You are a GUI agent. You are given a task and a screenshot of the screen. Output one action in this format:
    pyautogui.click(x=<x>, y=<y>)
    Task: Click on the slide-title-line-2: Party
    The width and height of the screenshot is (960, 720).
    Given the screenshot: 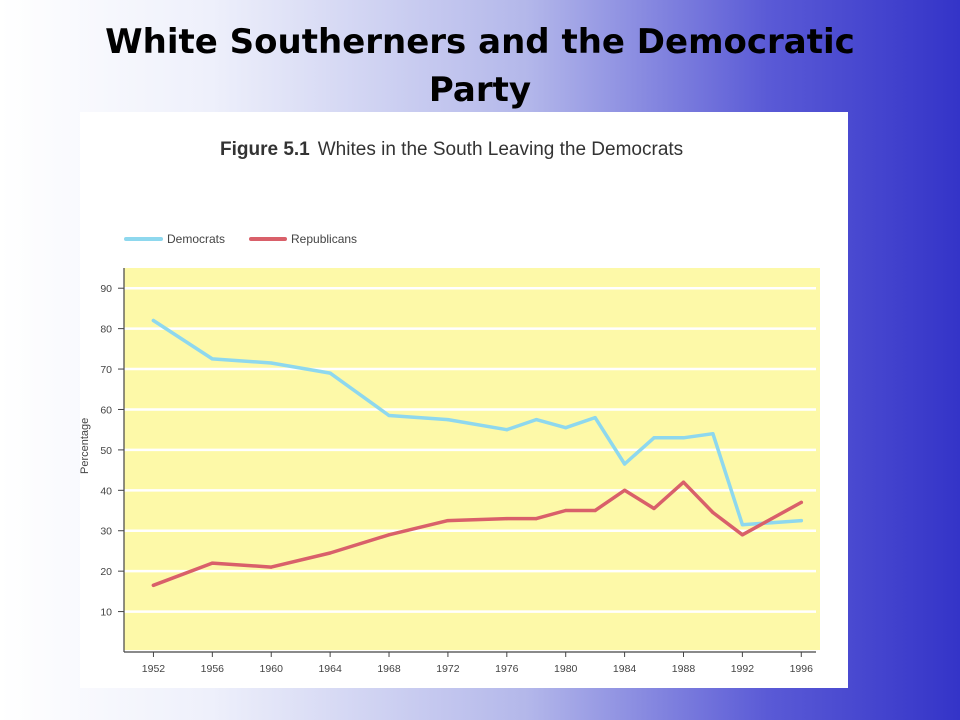 What is the action you would take?
    pyautogui.click(x=480, y=90)
    